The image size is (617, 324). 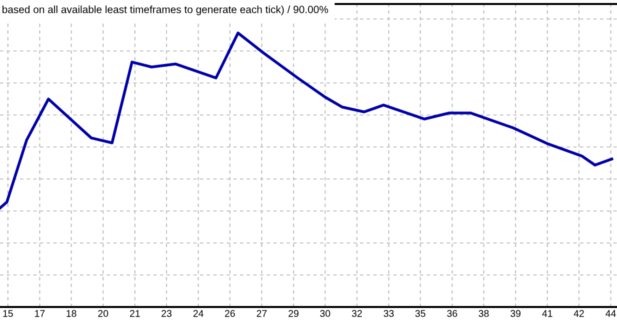 What do you see at coordinates (483, 313) in the screenshot?
I see `x-tick-label: 38` at bounding box center [483, 313].